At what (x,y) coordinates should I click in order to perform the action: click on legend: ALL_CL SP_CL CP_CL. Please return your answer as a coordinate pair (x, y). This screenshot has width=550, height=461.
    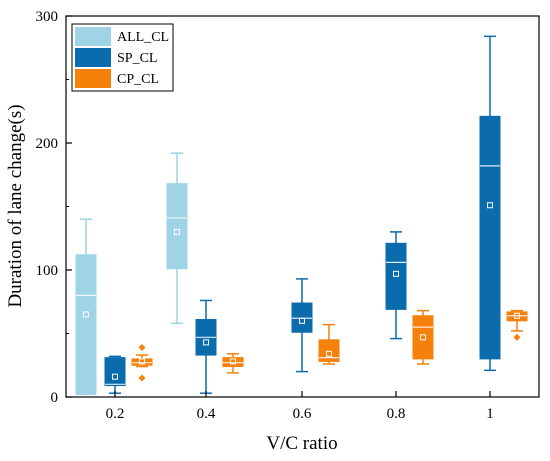
    Looking at the image, I should click on (122, 57).